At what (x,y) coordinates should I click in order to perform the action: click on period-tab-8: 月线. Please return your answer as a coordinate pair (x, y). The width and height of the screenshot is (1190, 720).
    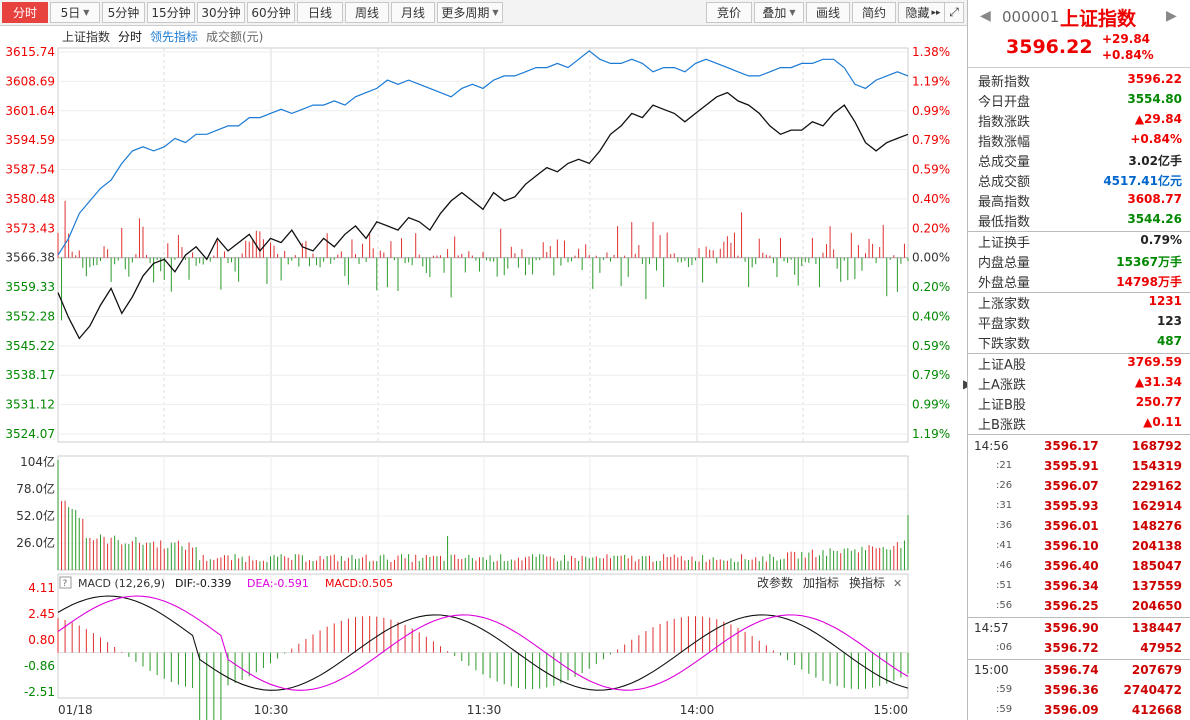
    Looking at the image, I should click on (413, 12).